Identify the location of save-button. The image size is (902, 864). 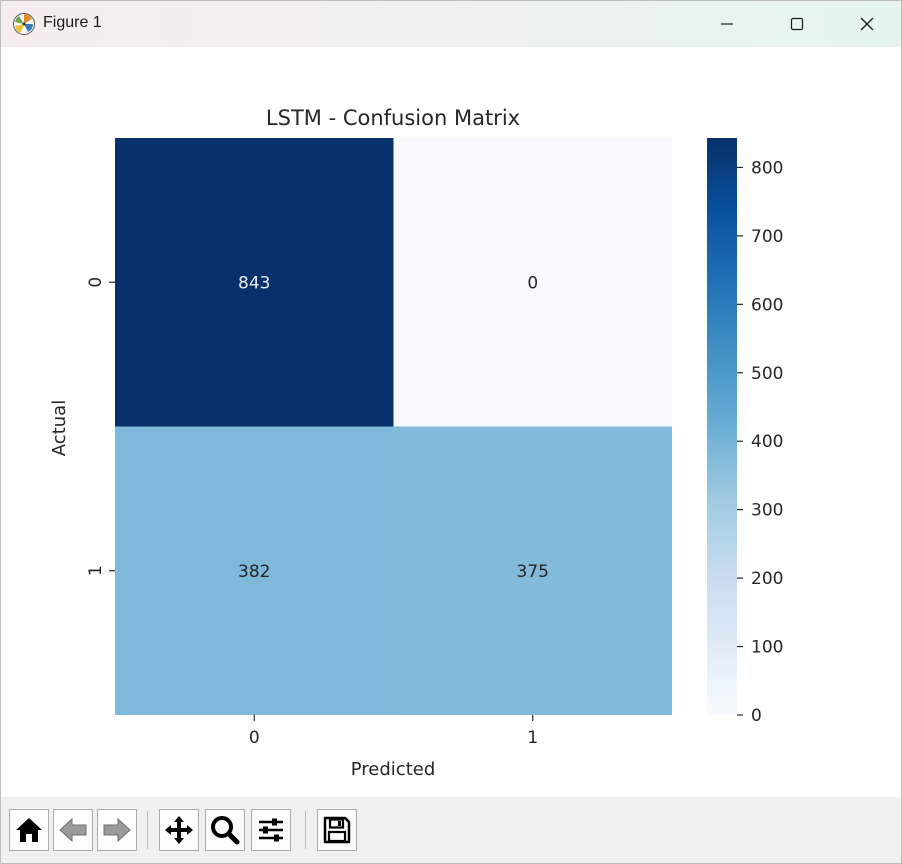
(337, 830).